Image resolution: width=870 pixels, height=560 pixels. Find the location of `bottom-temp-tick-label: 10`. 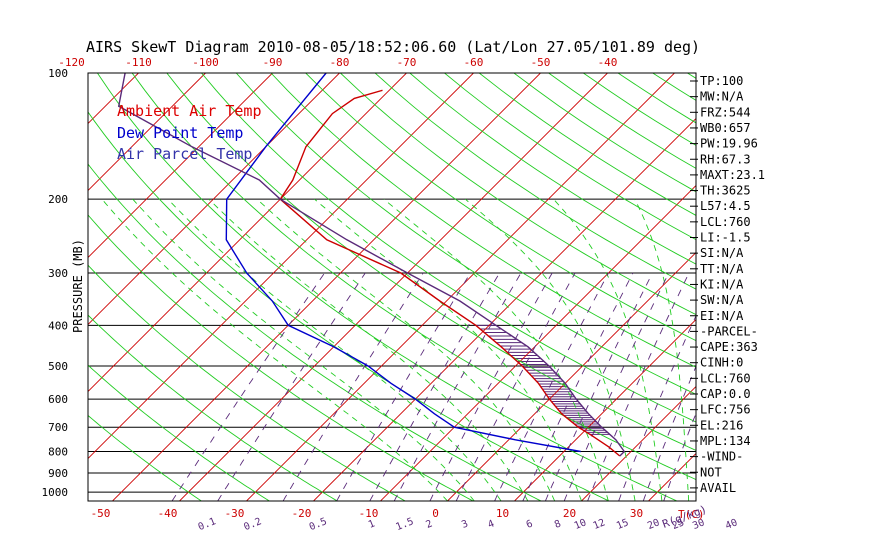

bottom-temp-tick-label: 10 is located at coordinates (502, 513).